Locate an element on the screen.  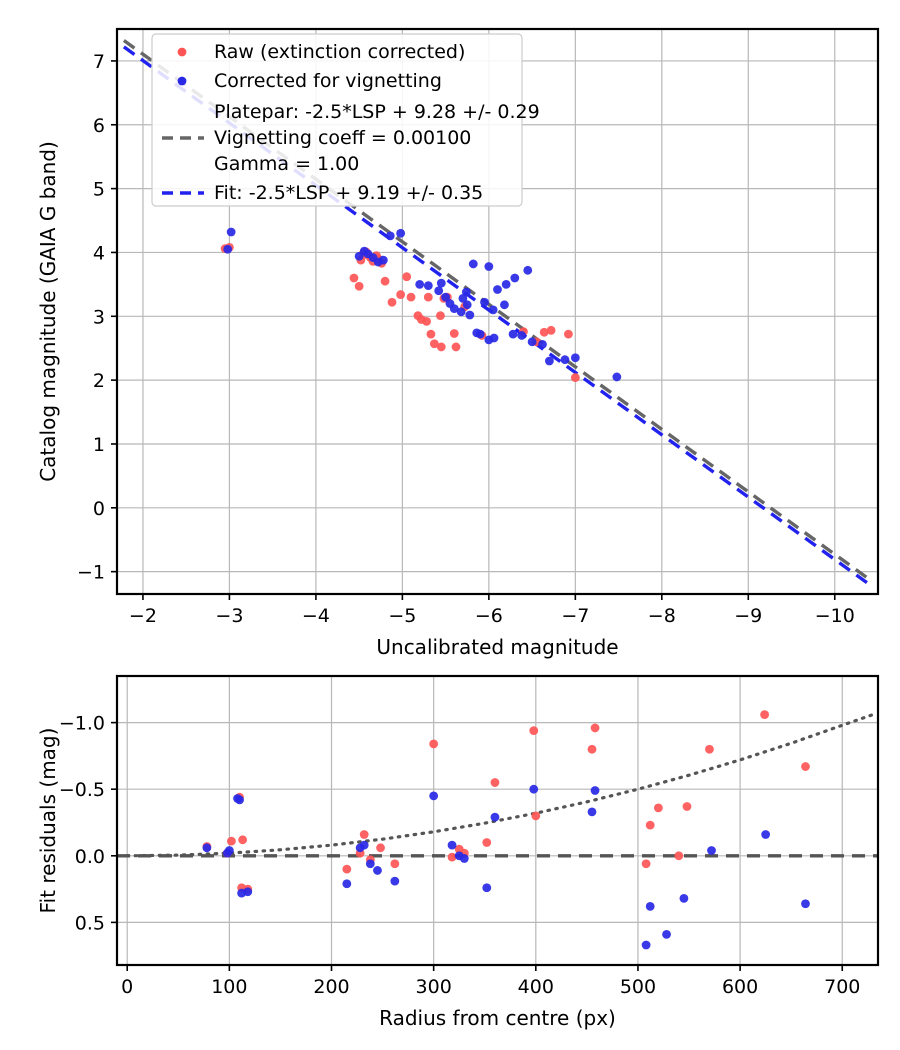
y-tick-label: 0.5 is located at coordinates (90, 923).